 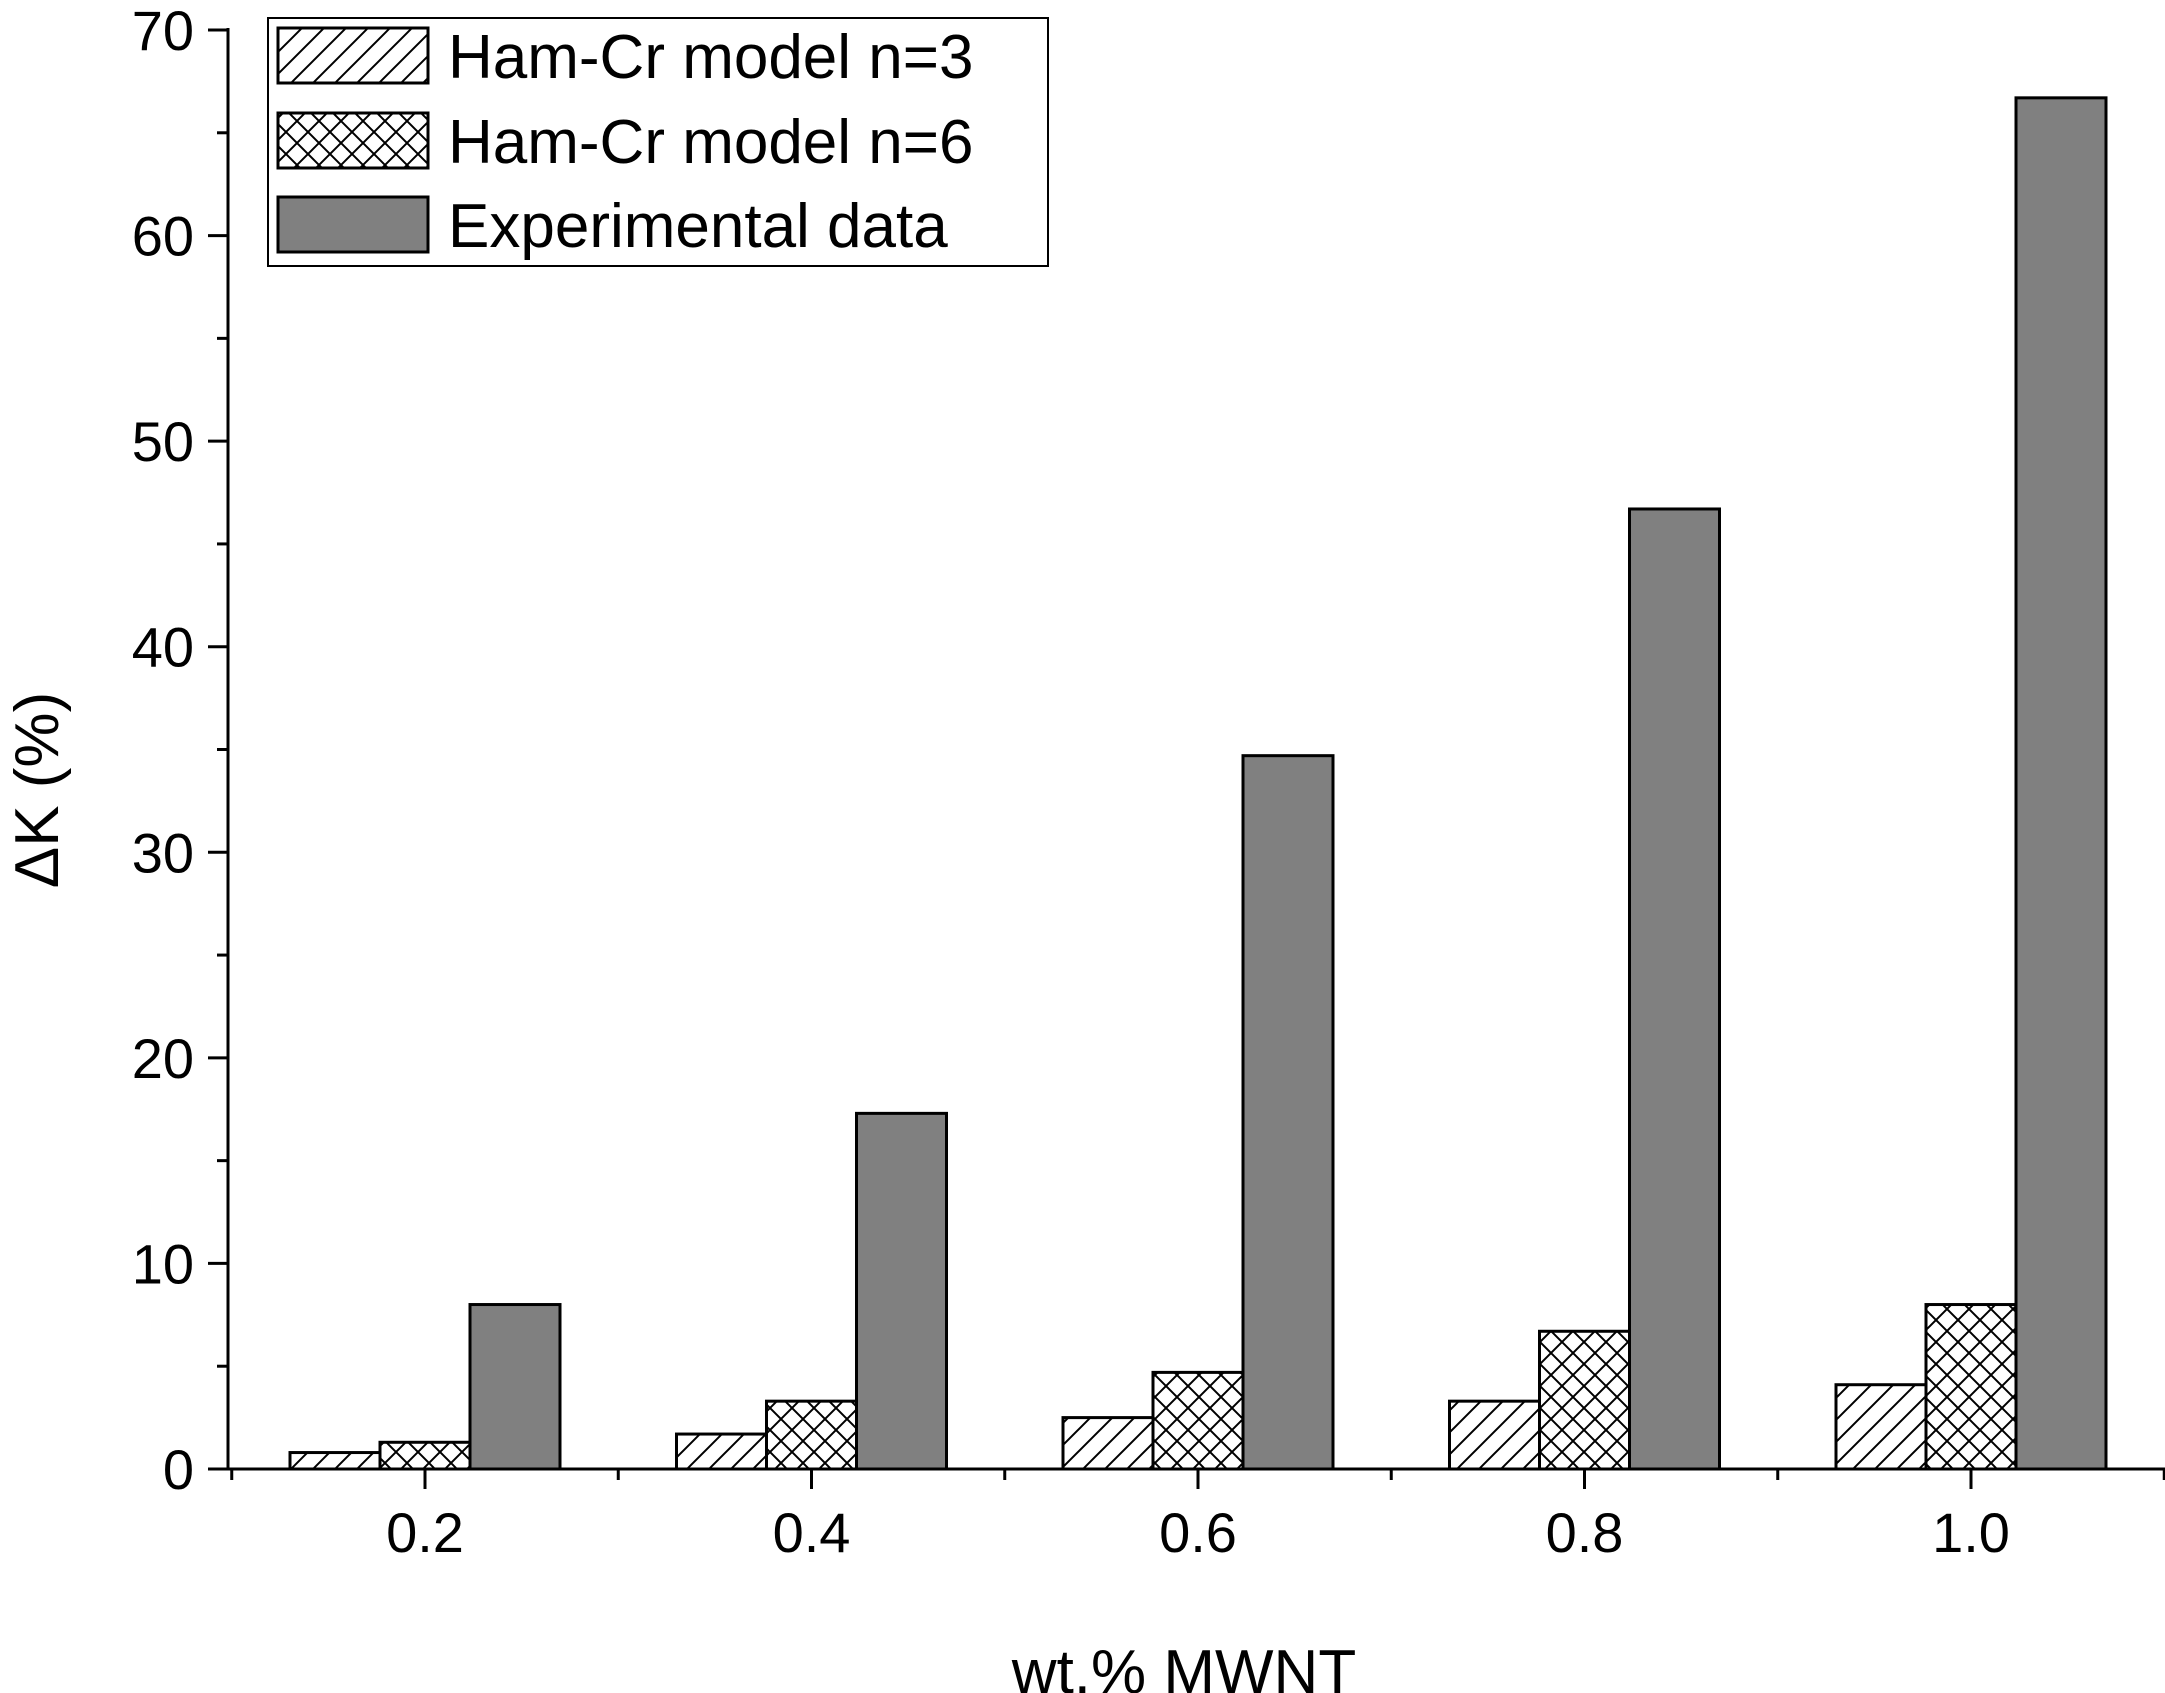 I want to click on bar-series-3-cat-0.8, so click(x=1674, y=989).